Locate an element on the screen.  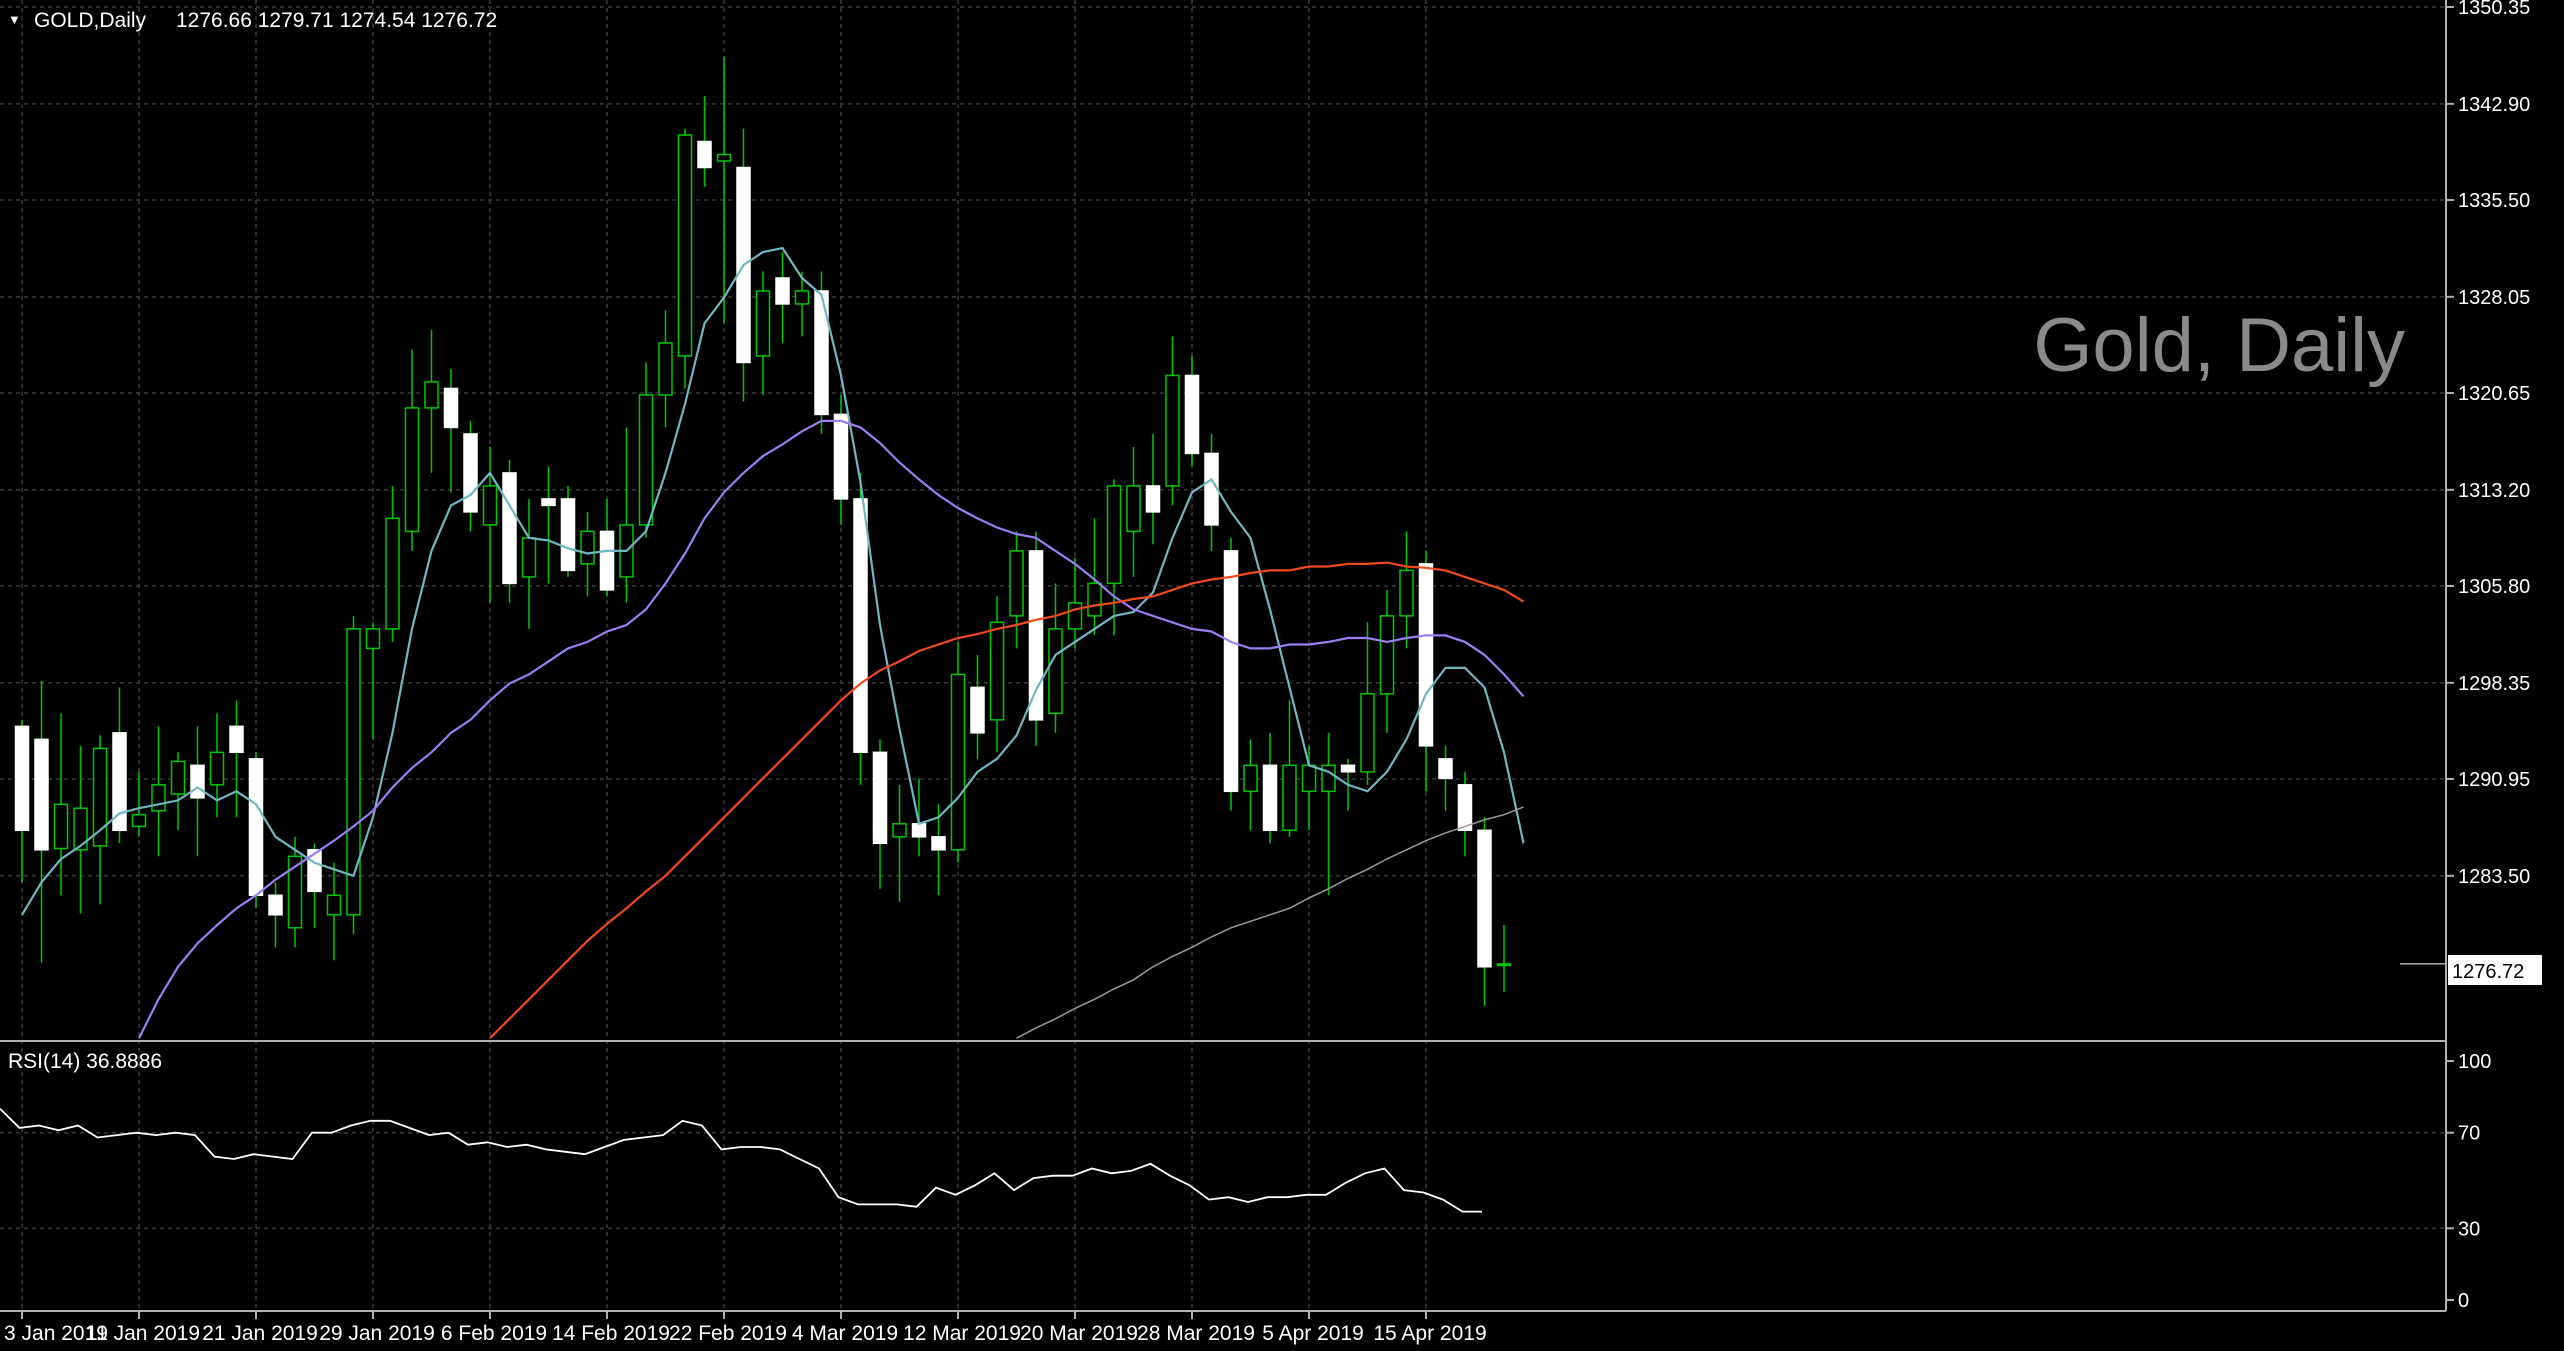
price-tick-label: 1320.65 is located at coordinates (2494, 394).